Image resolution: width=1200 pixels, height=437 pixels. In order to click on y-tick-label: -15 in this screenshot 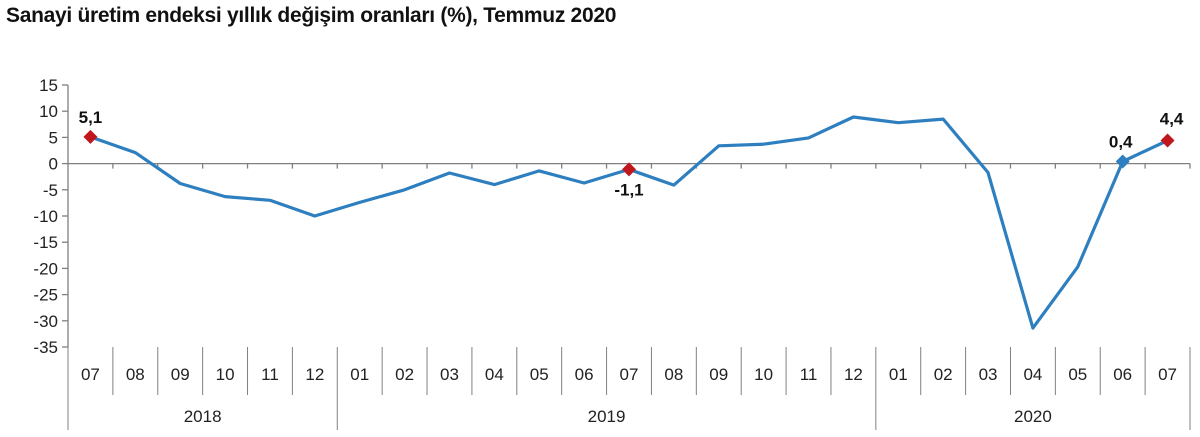, I will do `click(45, 242)`.